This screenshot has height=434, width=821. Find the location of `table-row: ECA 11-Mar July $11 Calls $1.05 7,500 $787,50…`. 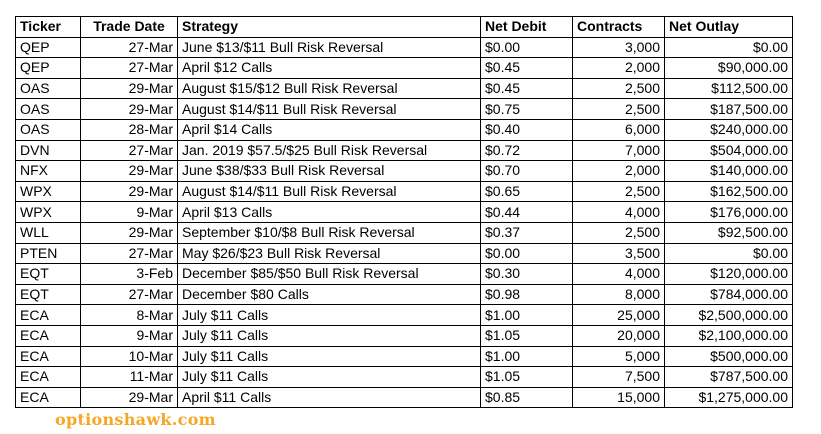

table-row: ECA 11-Mar July $11 Calls $1.05 7,500 $787,50… is located at coordinates (404, 377).